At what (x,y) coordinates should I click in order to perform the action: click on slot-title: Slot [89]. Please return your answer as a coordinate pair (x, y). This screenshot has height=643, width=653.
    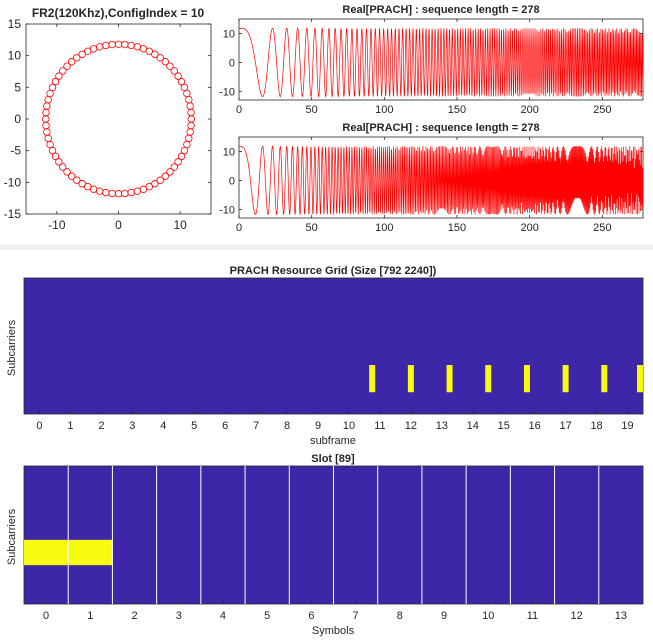
    Looking at the image, I should click on (333, 459).